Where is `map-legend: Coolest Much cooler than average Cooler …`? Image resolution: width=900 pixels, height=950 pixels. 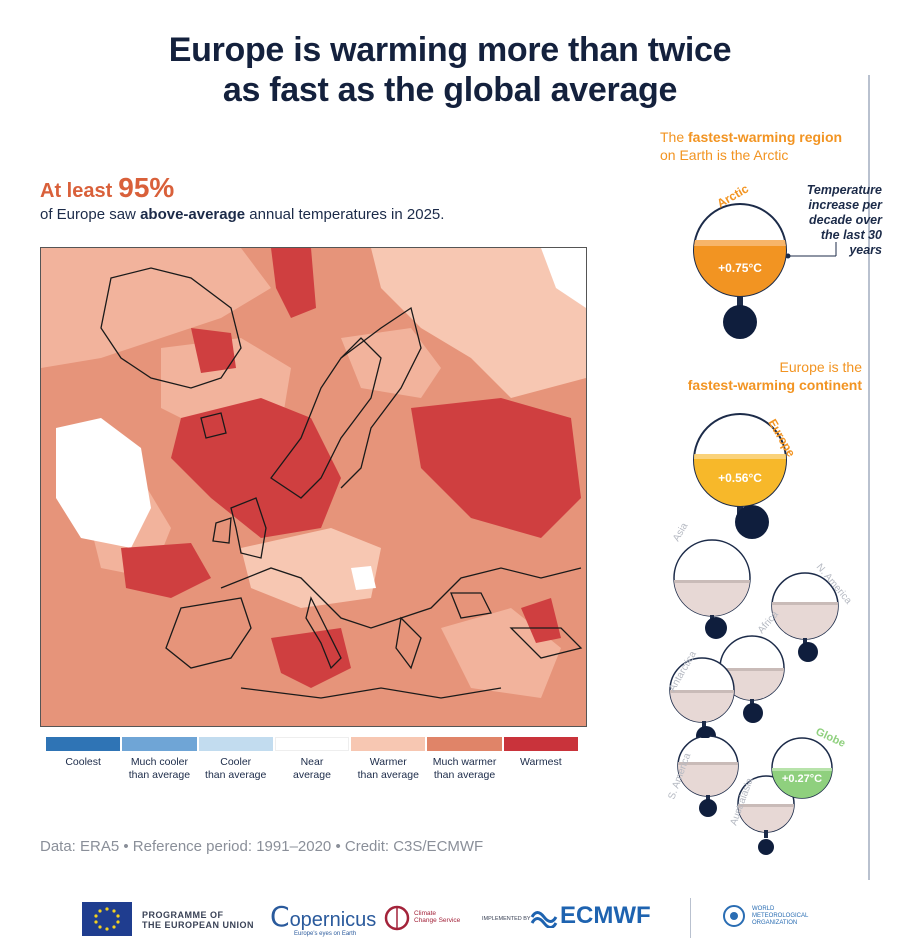 map-legend: Coolest Much cooler than average Cooler … is located at coordinates (312, 759).